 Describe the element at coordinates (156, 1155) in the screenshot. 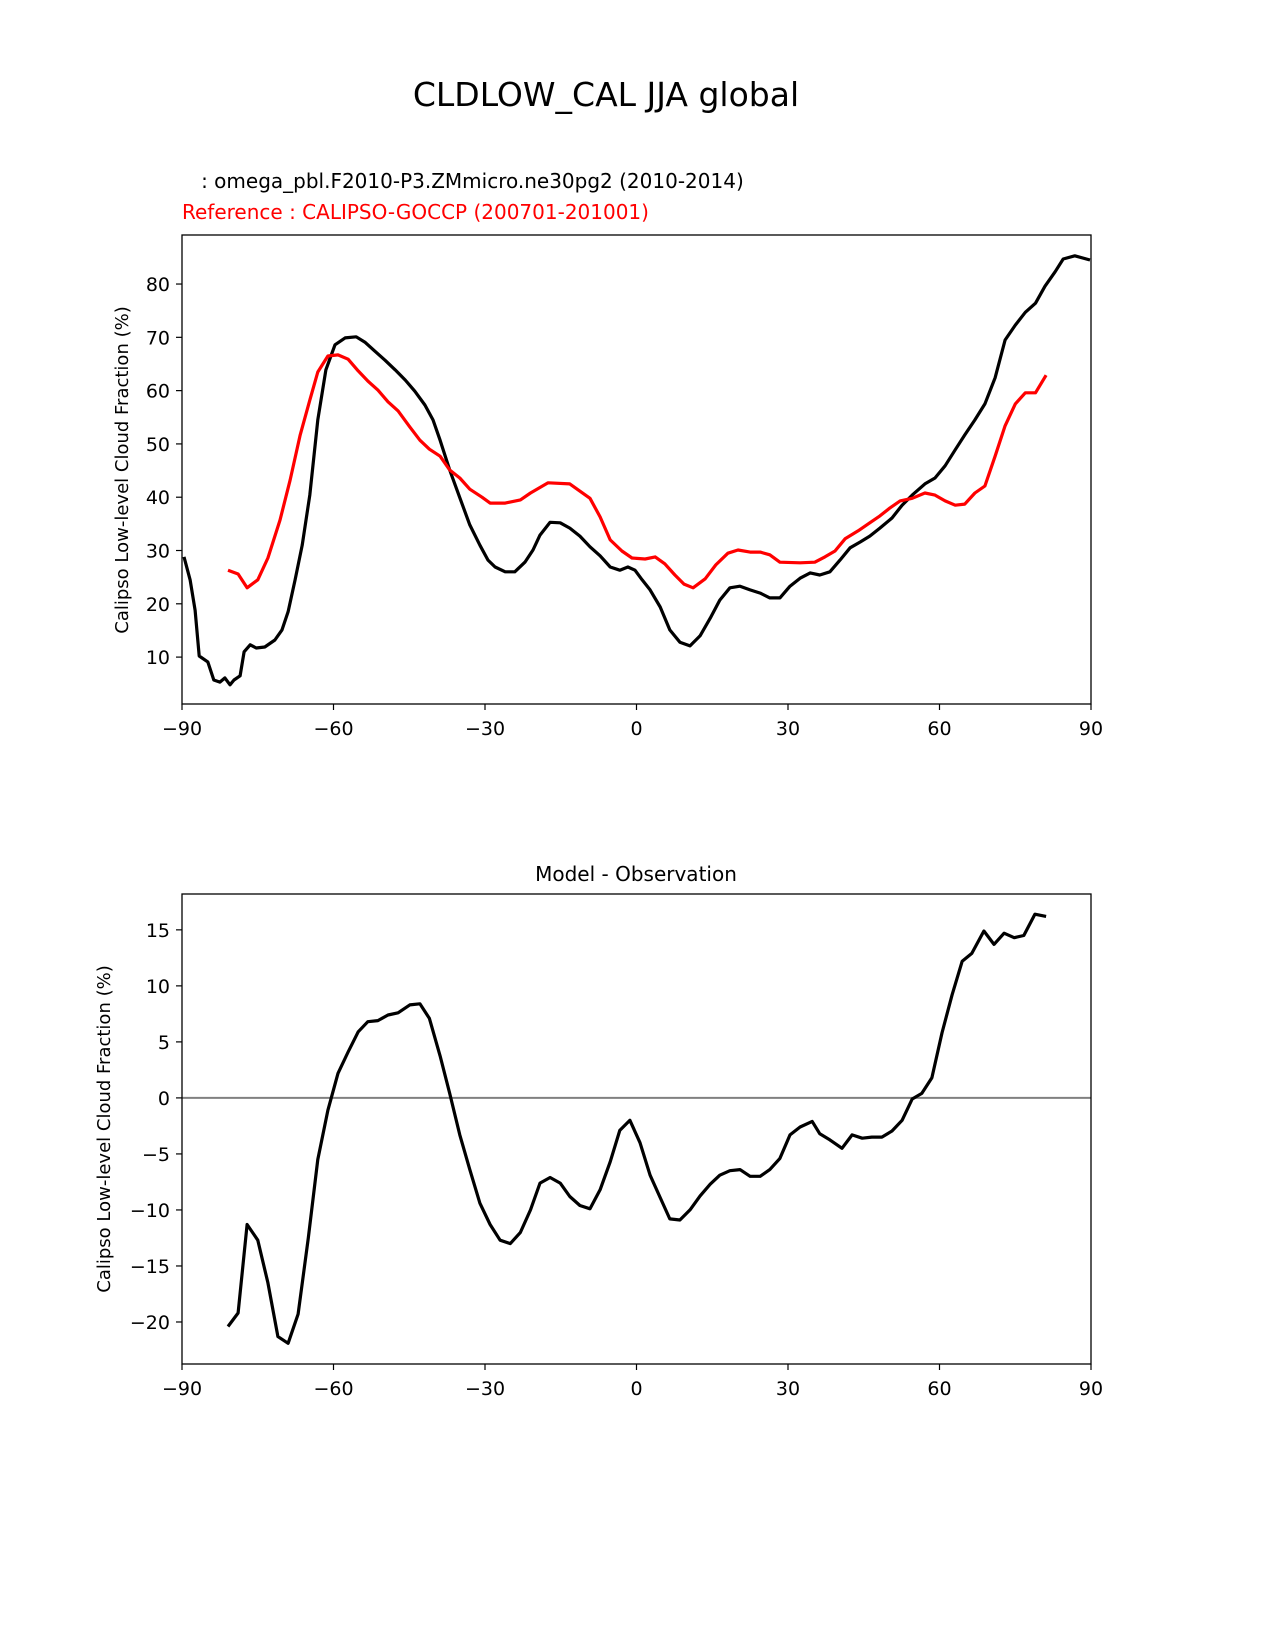

I see `y-tick-label: −5` at that location.